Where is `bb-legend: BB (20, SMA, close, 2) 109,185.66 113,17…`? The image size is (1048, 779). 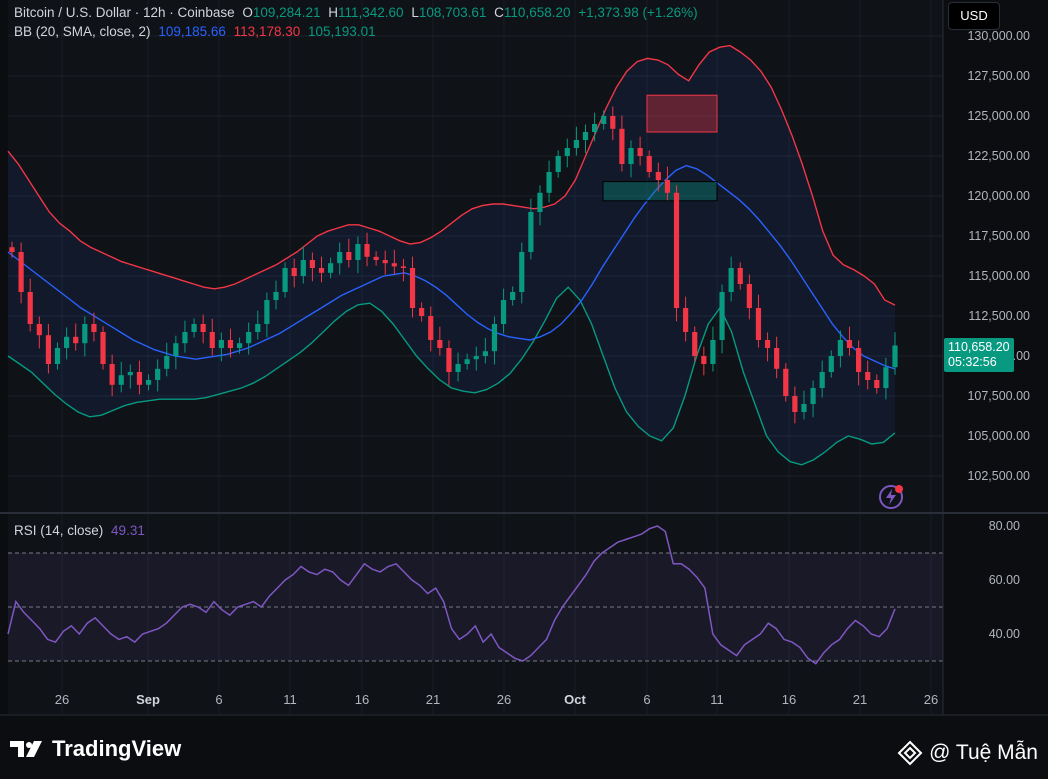 bb-legend: BB (20, SMA, close, 2) 109,185.66 113,17… is located at coordinates (197, 31).